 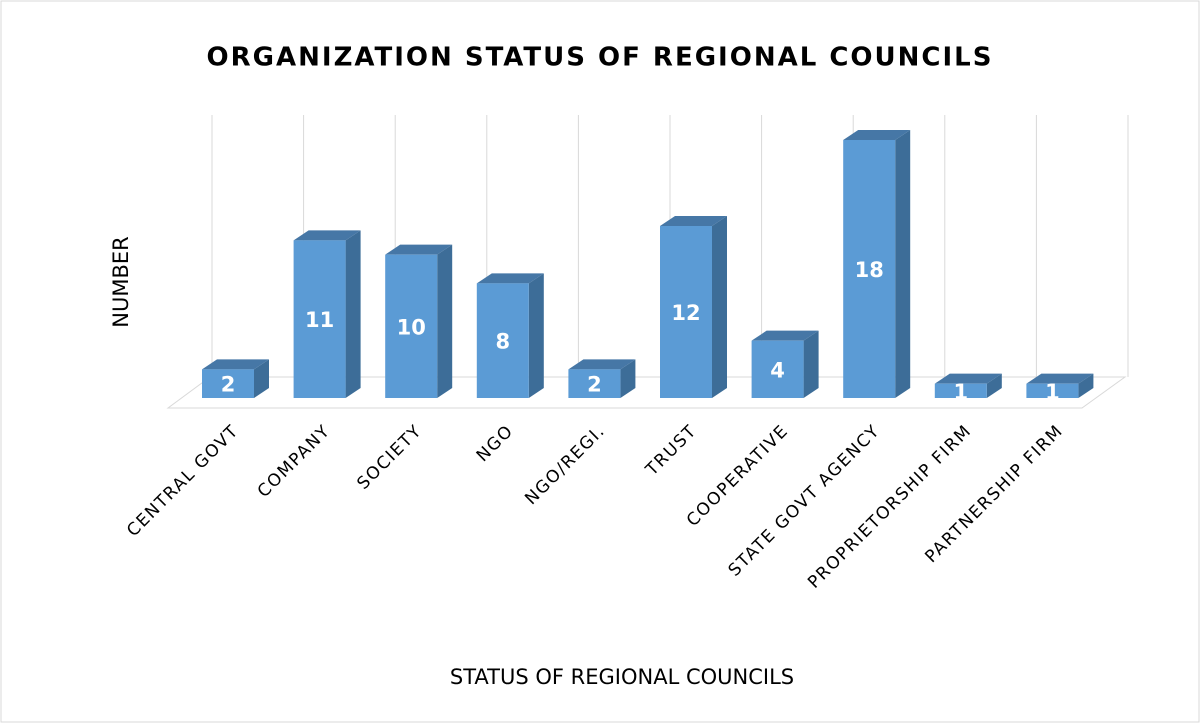 I want to click on chart-title: ORGANIZATION STATUS OF REGIONAL COUNCILS, so click(x=600, y=58).